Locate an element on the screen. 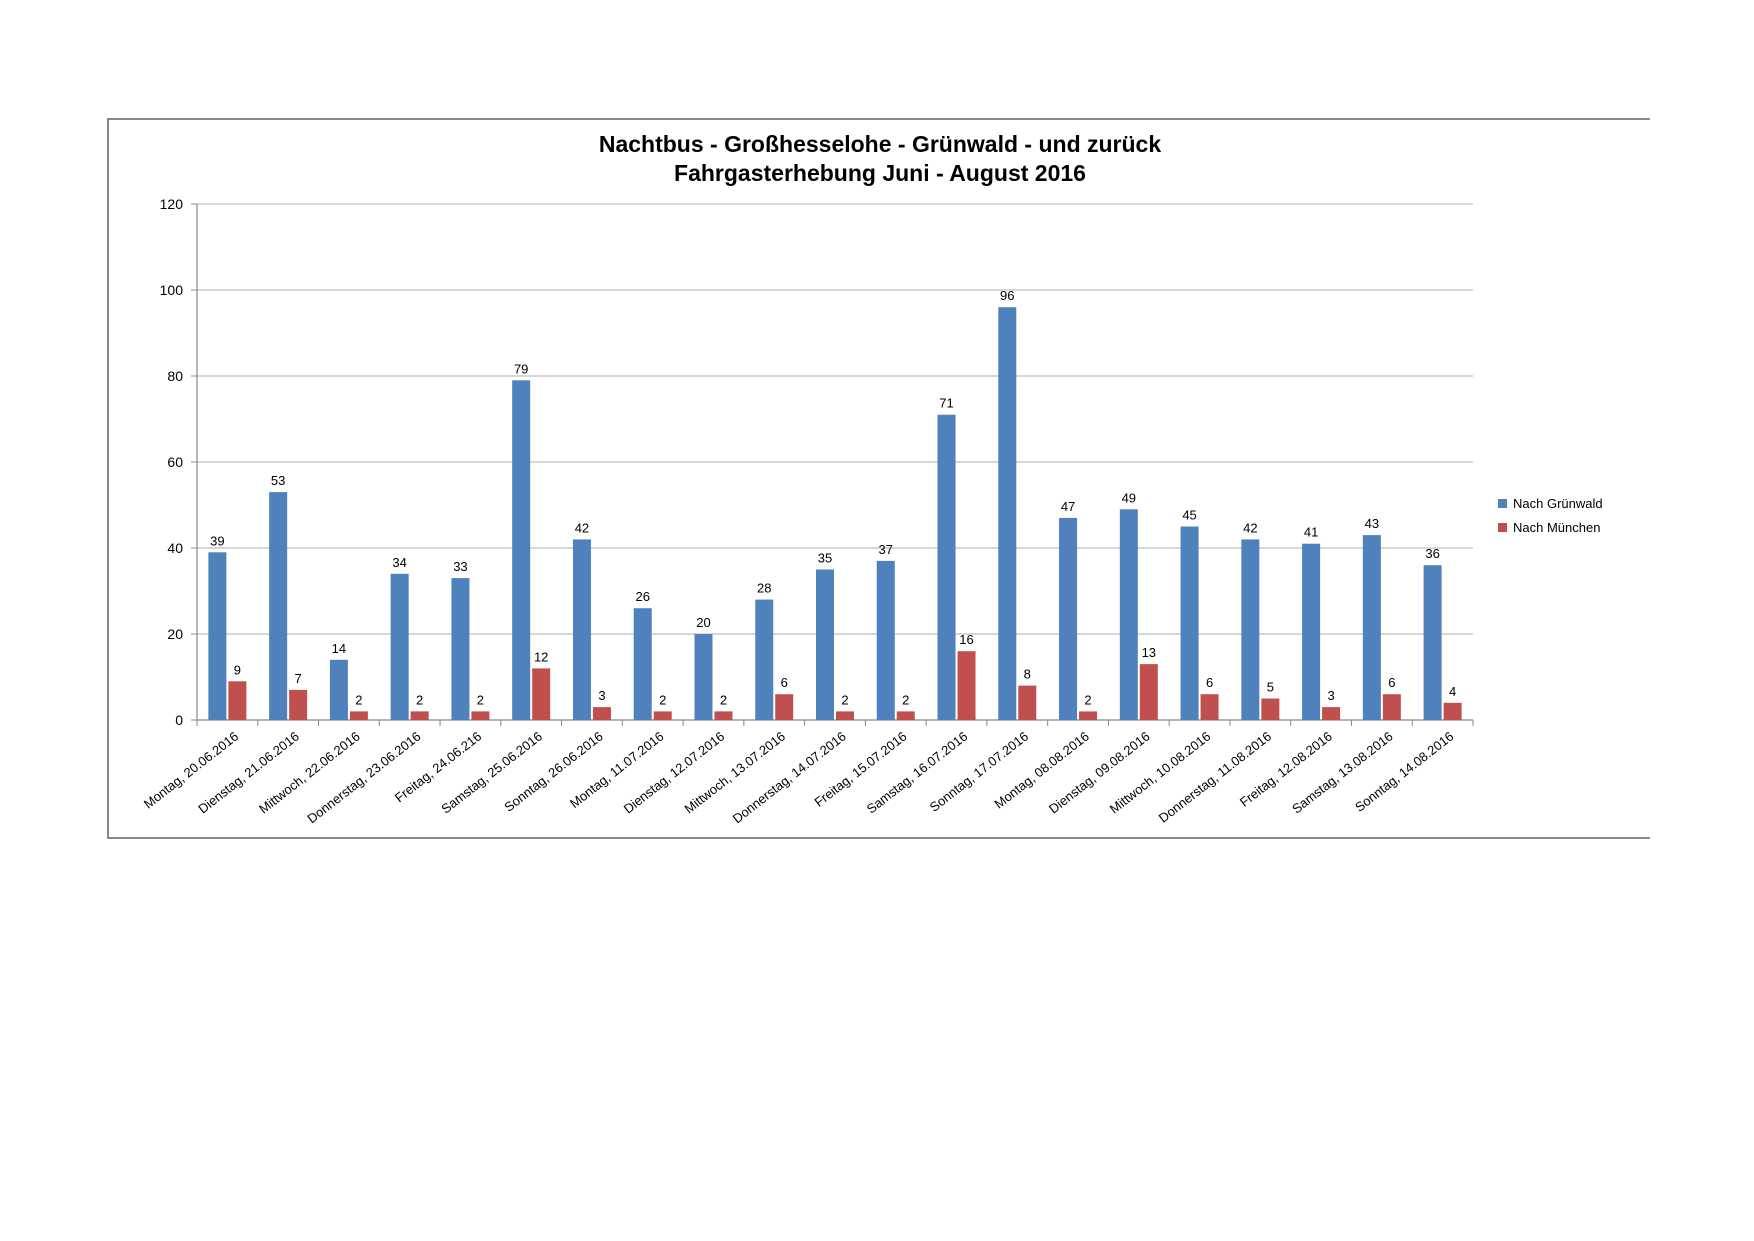 The height and width of the screenshot is (1241, 1754). legend: Nach Grünwald Nach München is located at coordinates (1550, 515).